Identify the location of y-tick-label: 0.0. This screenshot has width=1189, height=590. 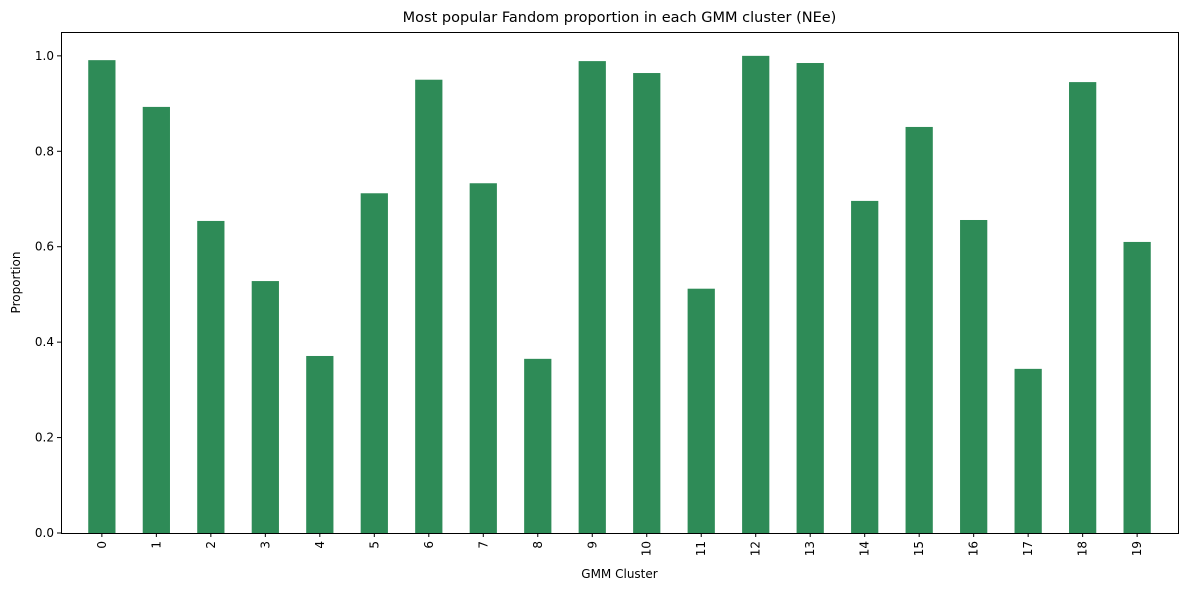
(44, 533).